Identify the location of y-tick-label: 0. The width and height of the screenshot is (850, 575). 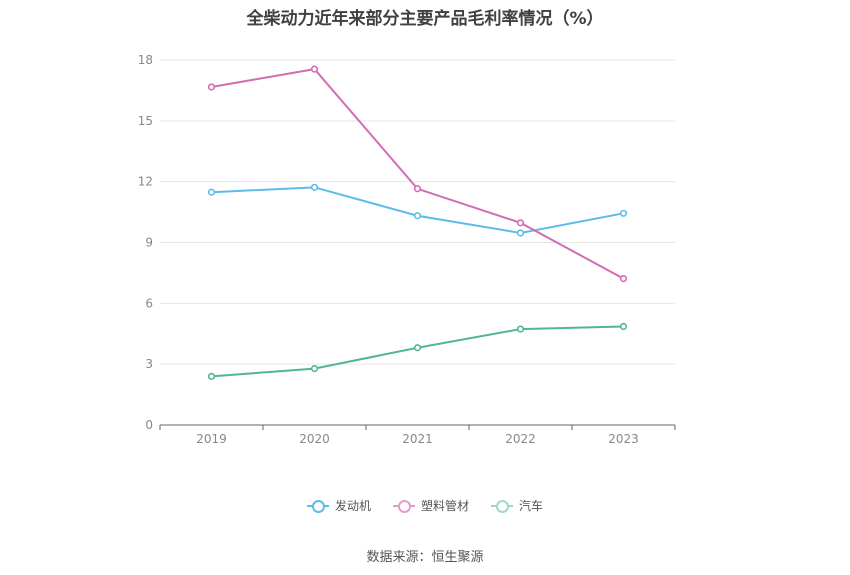
(149, 425).